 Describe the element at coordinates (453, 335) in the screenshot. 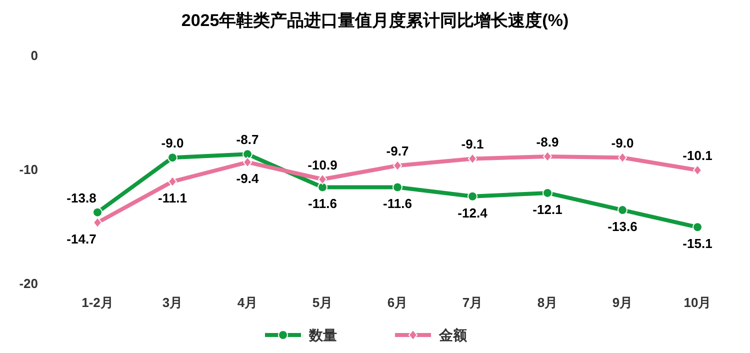

I see `legend-label: 金额` at that location.